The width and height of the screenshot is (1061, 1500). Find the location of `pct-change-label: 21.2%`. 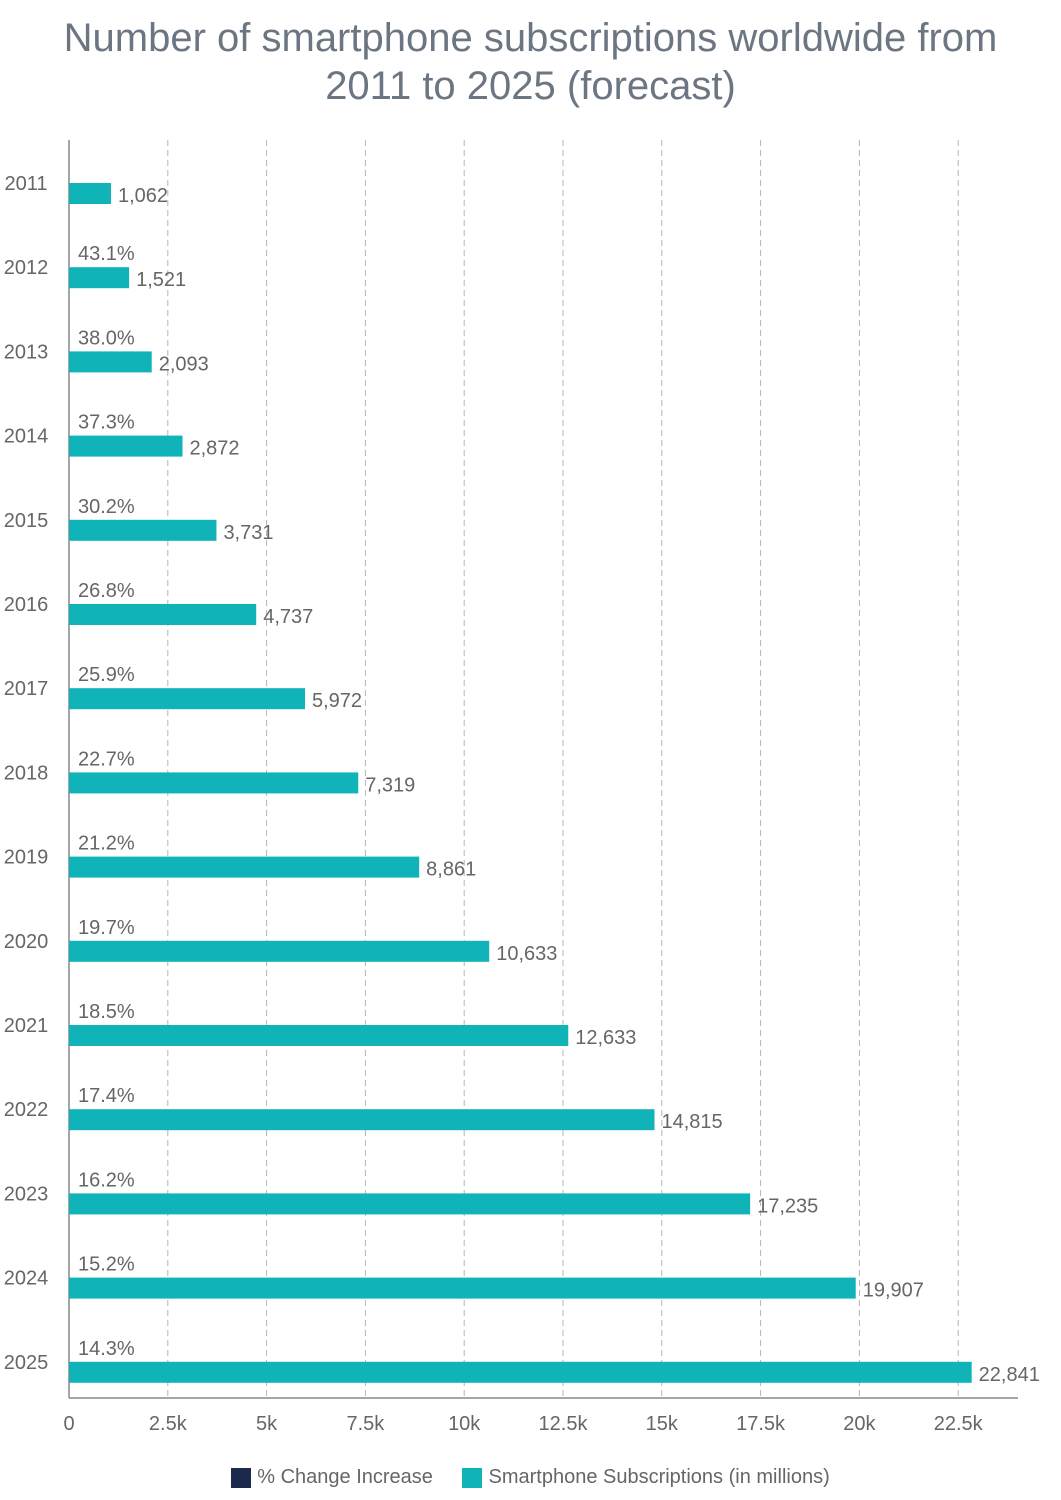

pct-change-label: 21.2% is located at coordinates (106, 844).